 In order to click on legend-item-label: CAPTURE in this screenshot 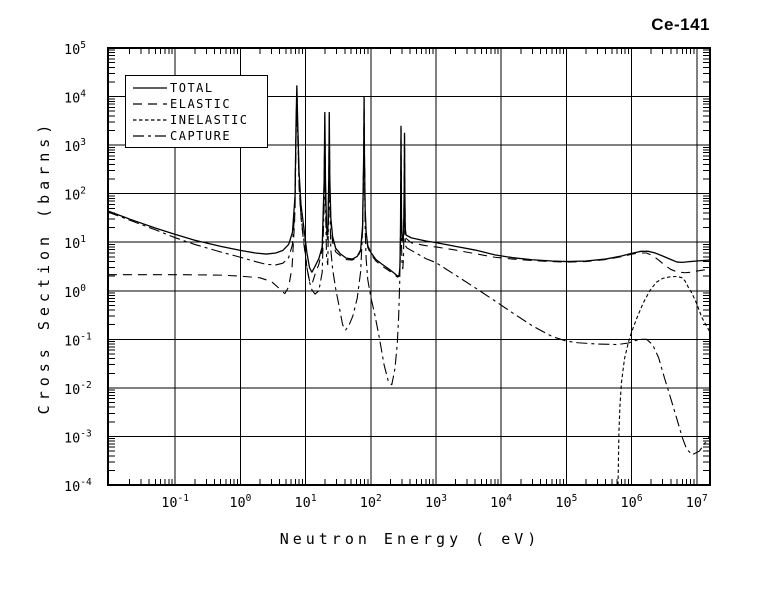, I will do `click(201, 136)`.